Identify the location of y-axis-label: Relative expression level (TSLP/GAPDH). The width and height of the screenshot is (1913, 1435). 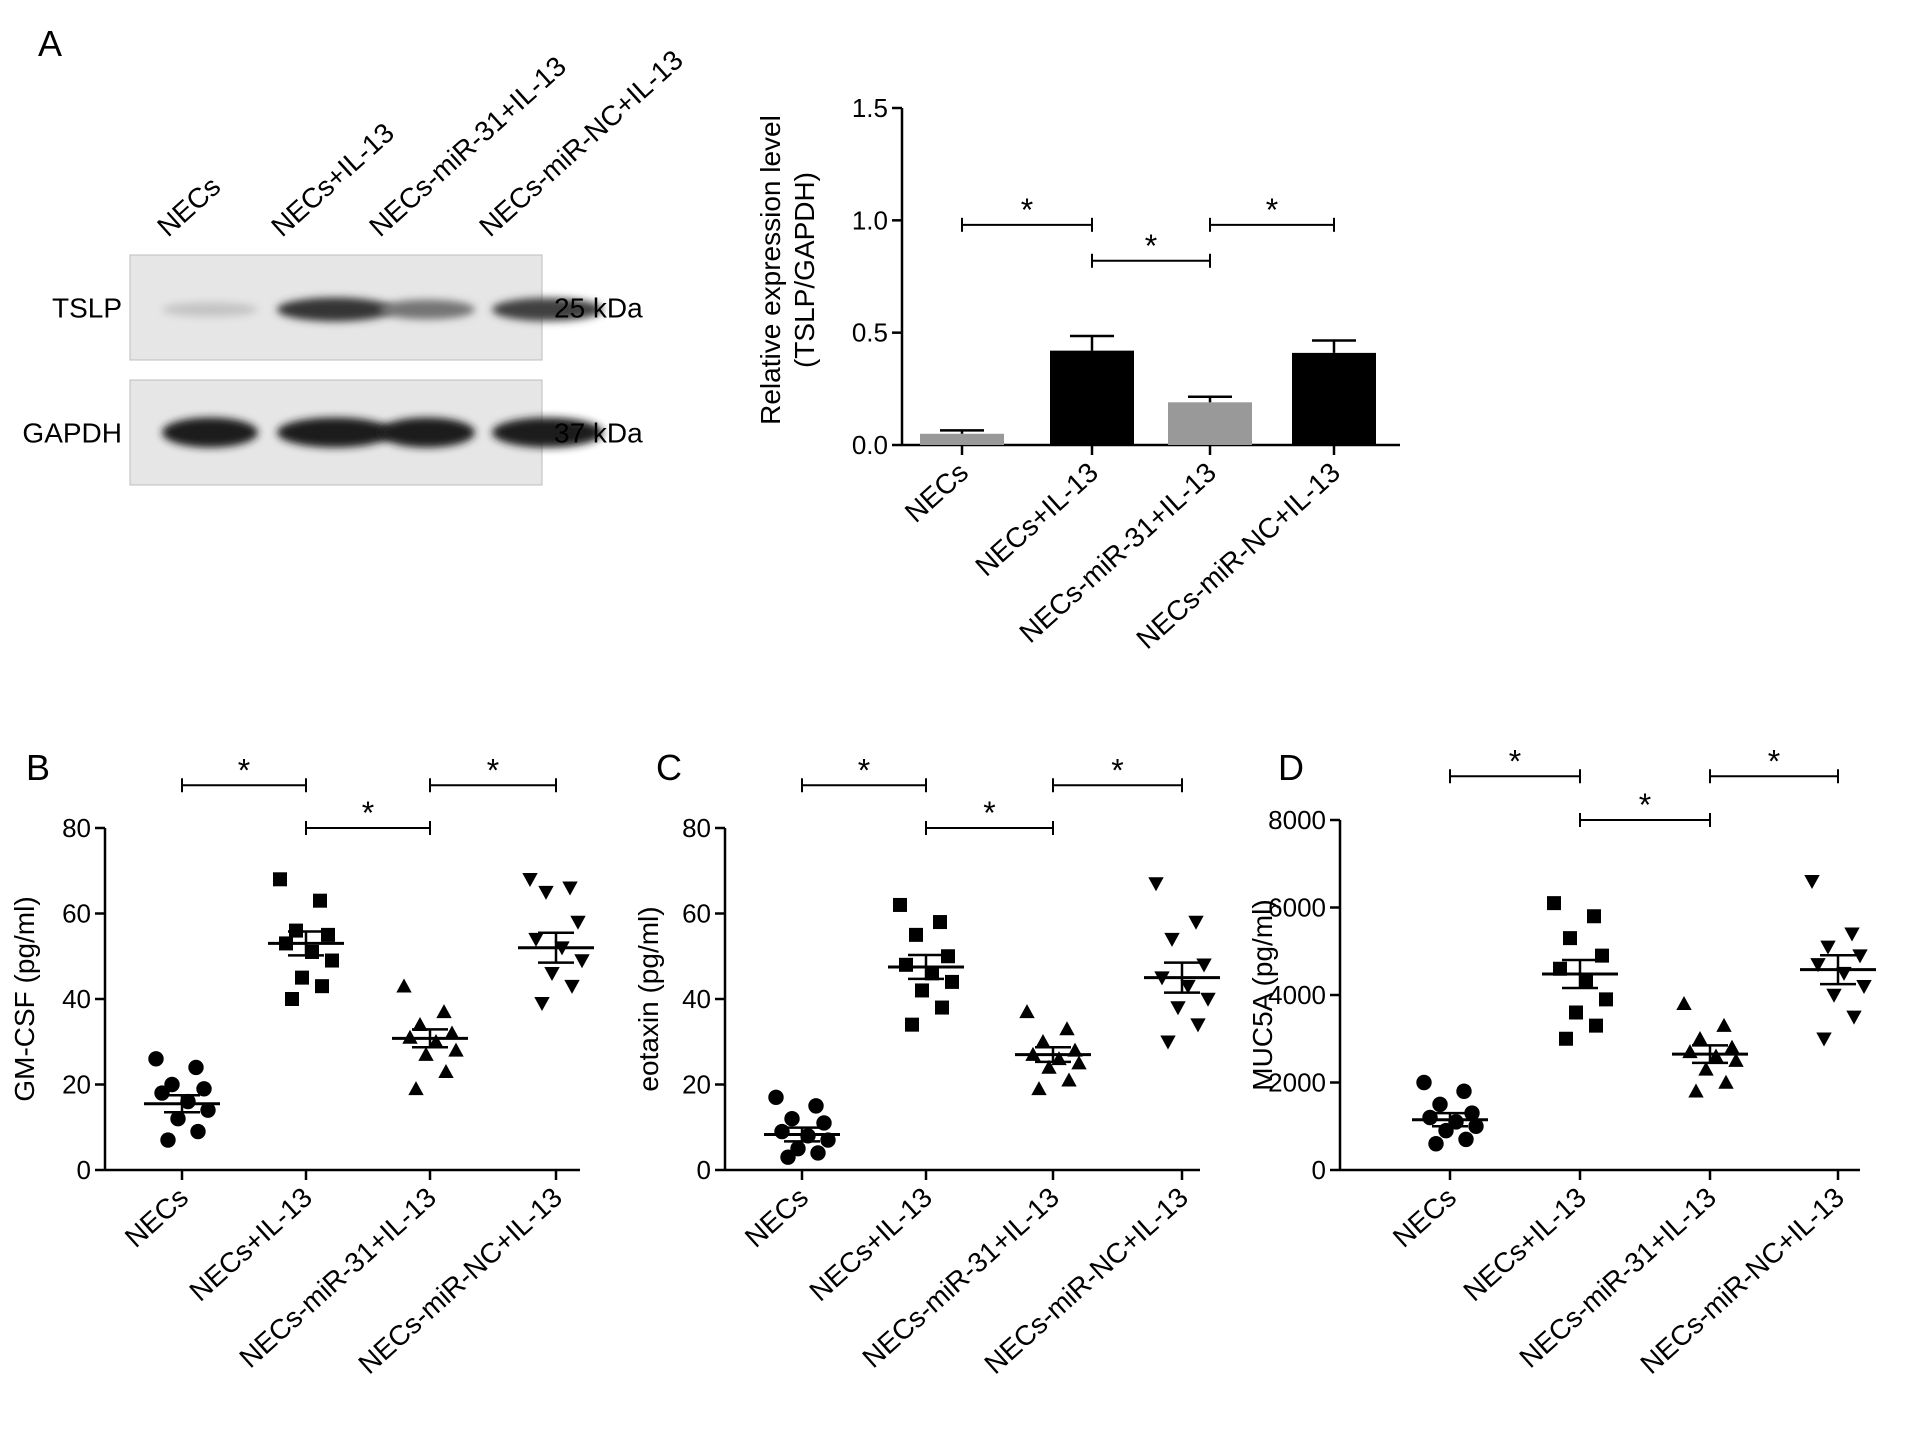
(787, 270).